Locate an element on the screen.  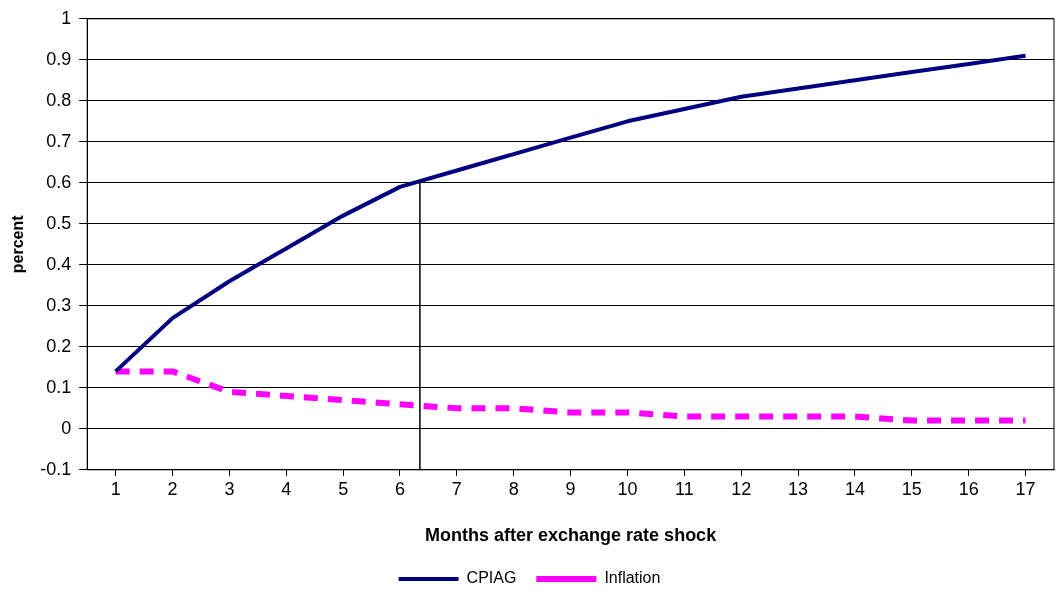
x-tick-label: 8 is located at coordinates (513, 488).